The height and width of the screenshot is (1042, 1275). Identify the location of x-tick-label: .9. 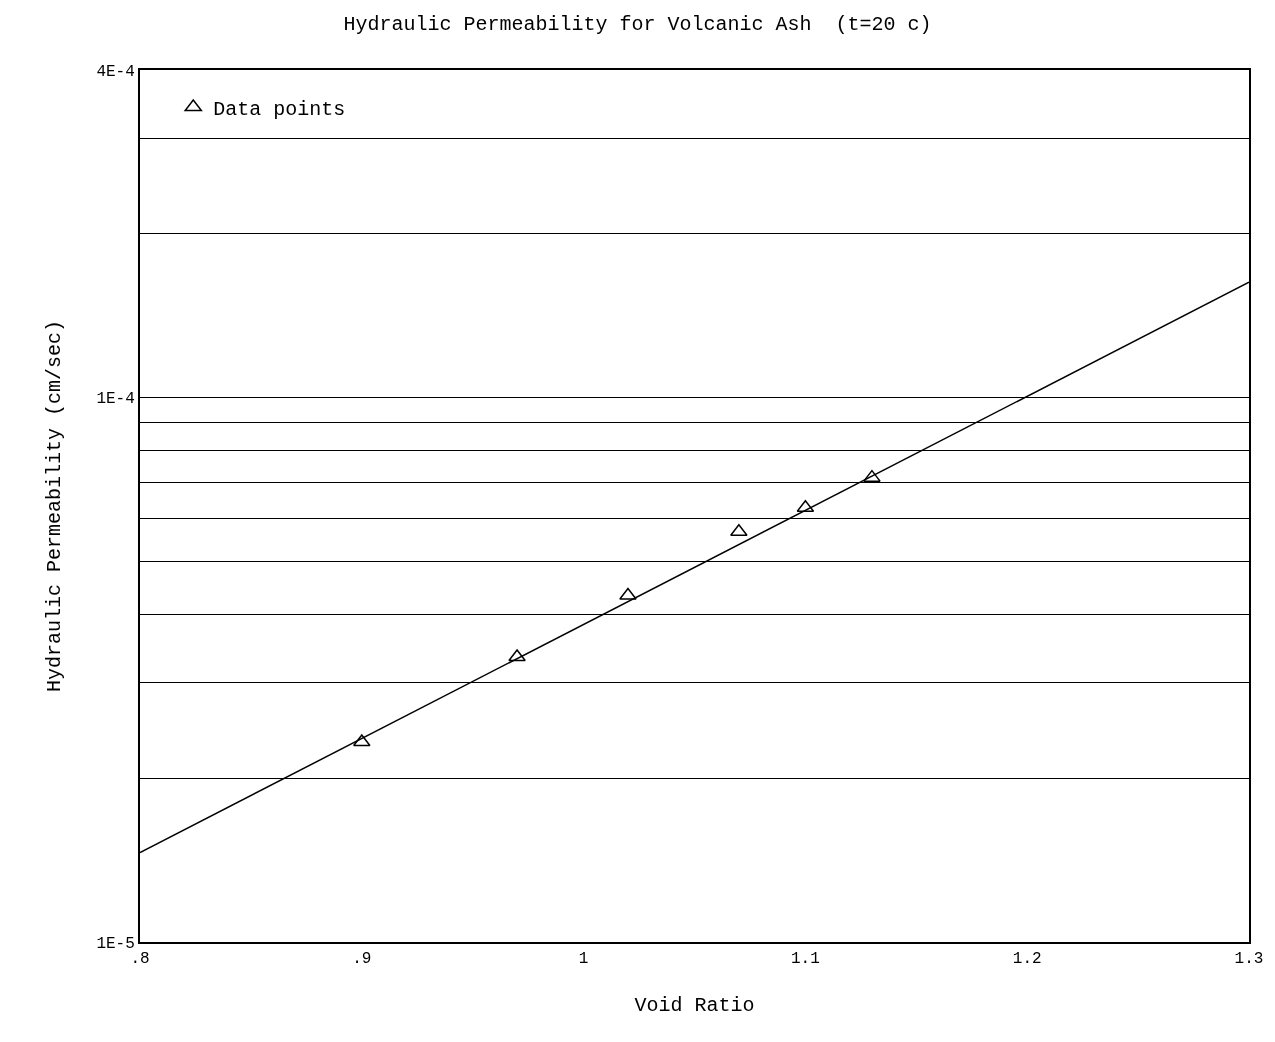
(362, 959).